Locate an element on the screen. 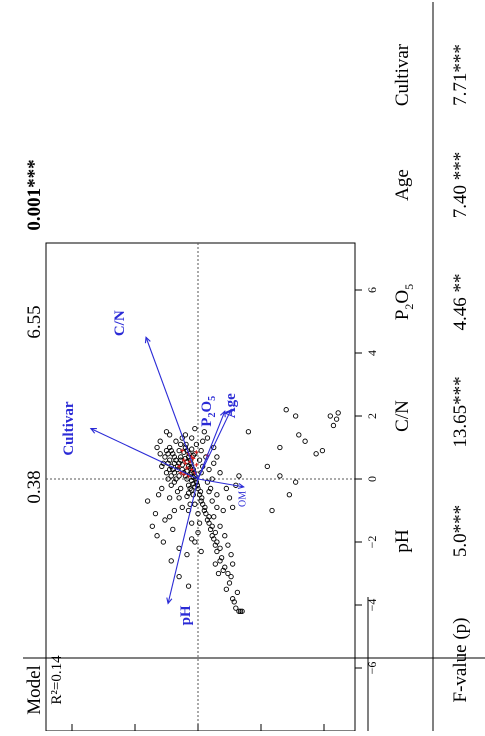  vector-label-cultivar: Cultivar is located at coordinates (69, 428).